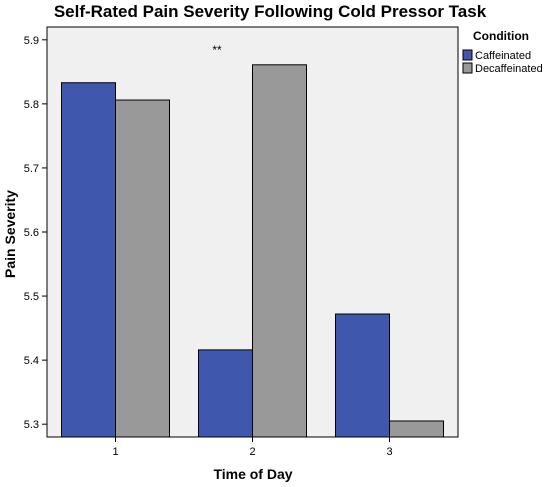  I want to click on legend-label-decaffeinated: Decaffeinated, so click(509, 69).